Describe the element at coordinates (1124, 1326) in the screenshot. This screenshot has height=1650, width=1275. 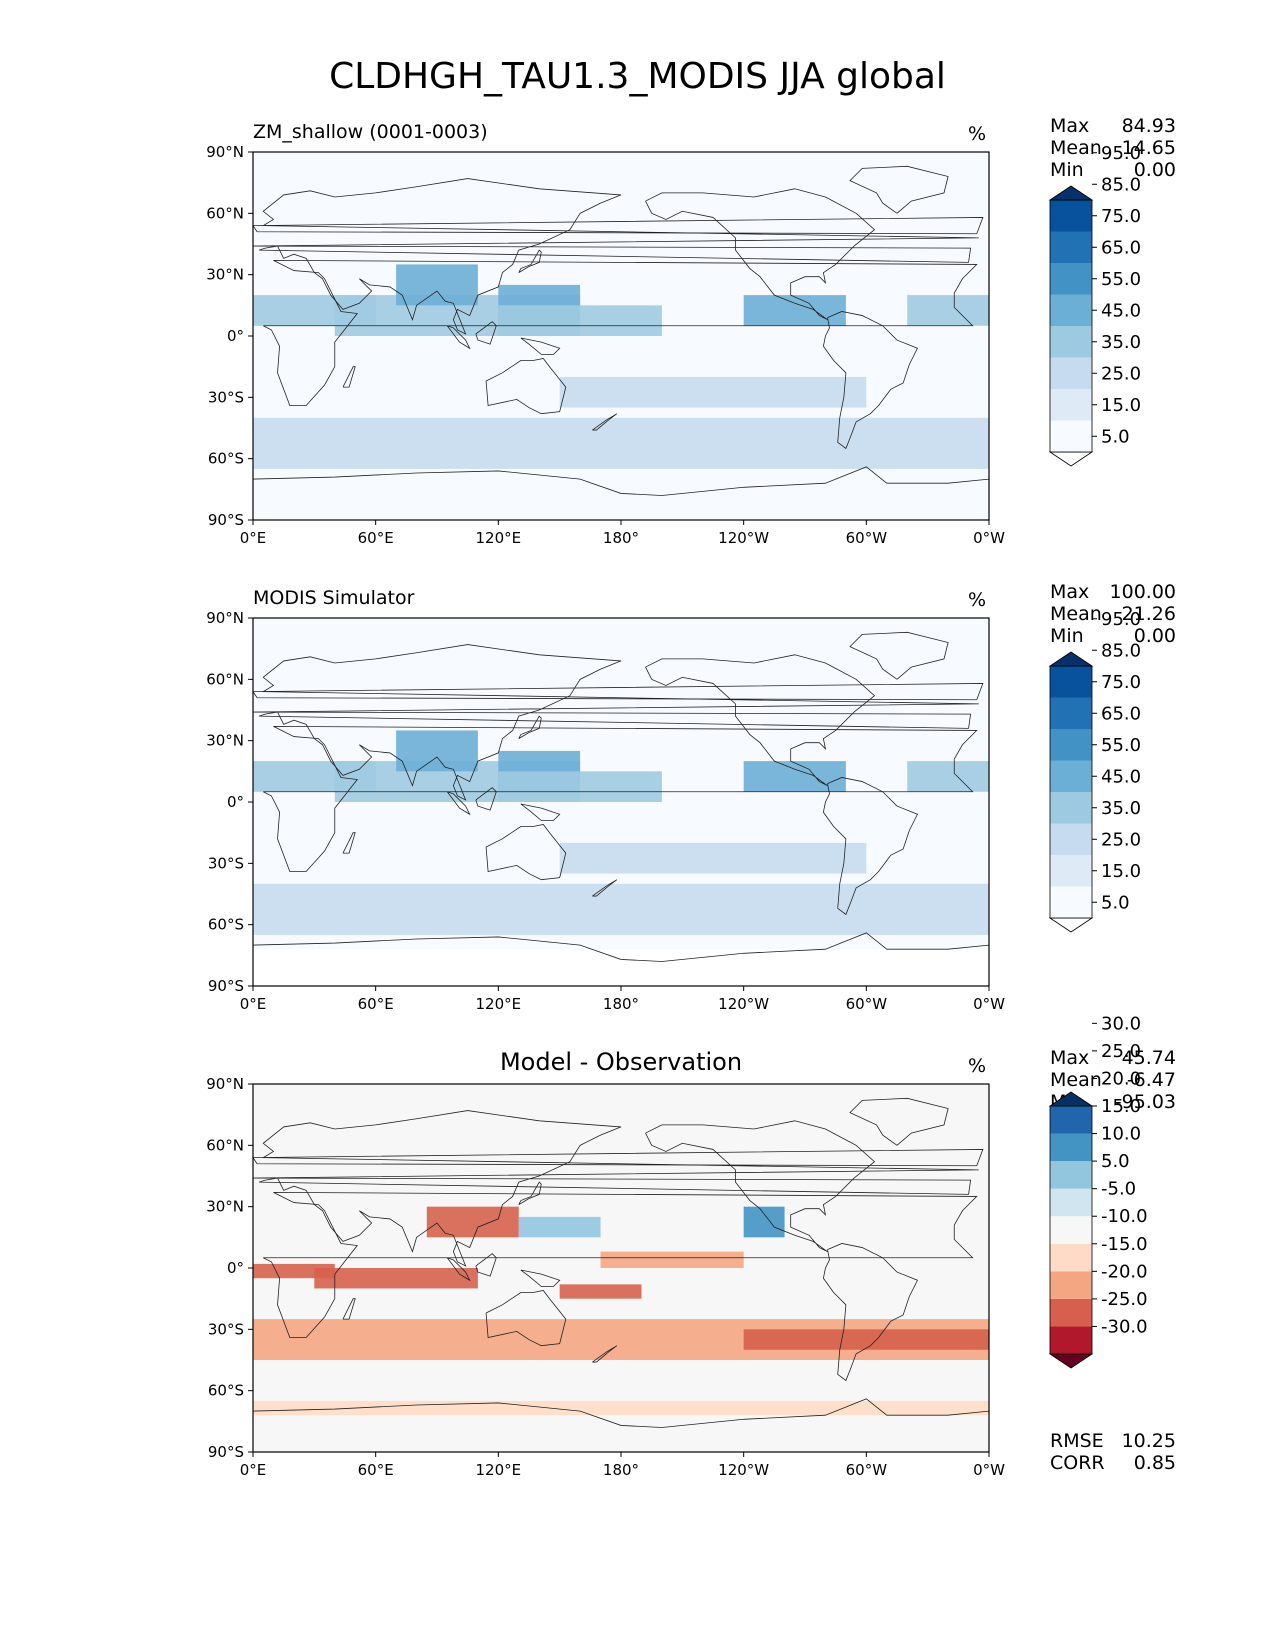
I see `colorbar-label: -30.0` at that location.